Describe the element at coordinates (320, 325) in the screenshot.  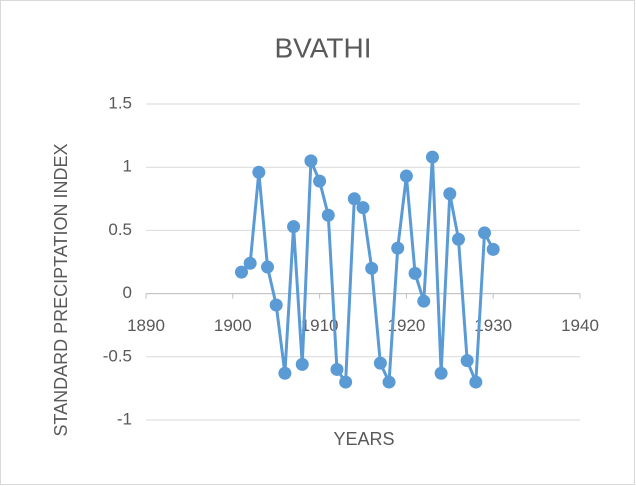
I see `x-tick-label: 1910` at that location.